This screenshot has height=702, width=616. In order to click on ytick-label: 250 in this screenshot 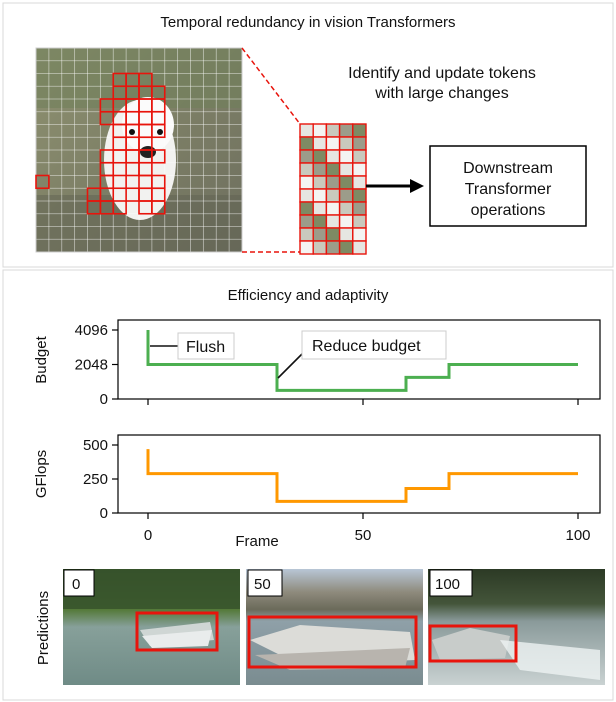, I will do `click(95, 479)`.